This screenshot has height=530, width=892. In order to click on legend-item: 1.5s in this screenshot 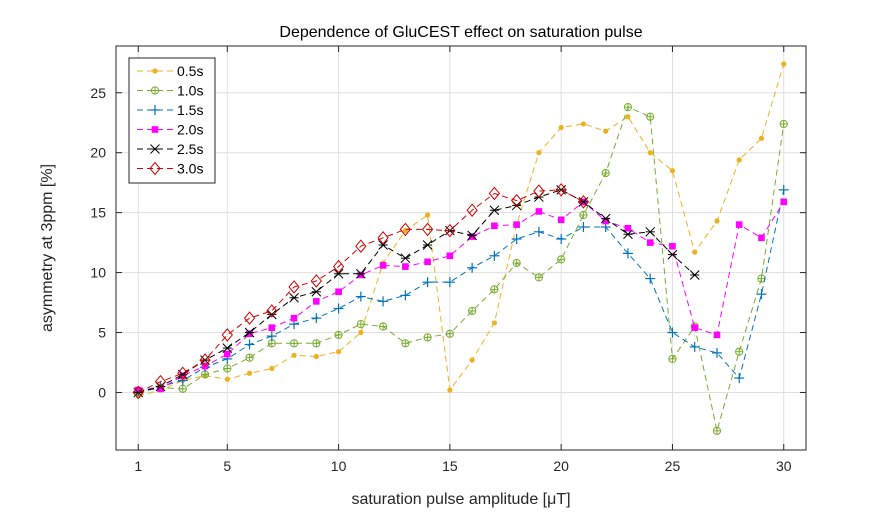, I will do `click(170, 110)`.